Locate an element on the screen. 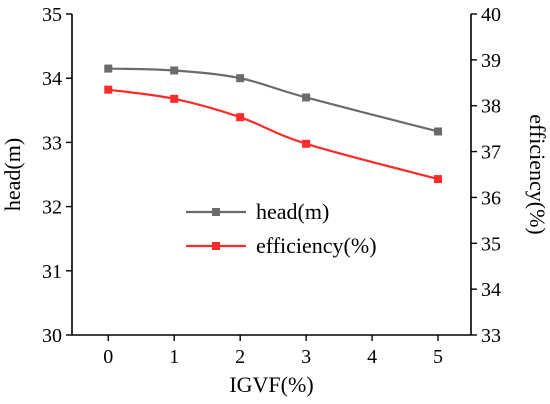  y2-tick-label: 36 is located at coordinates (491, 198).